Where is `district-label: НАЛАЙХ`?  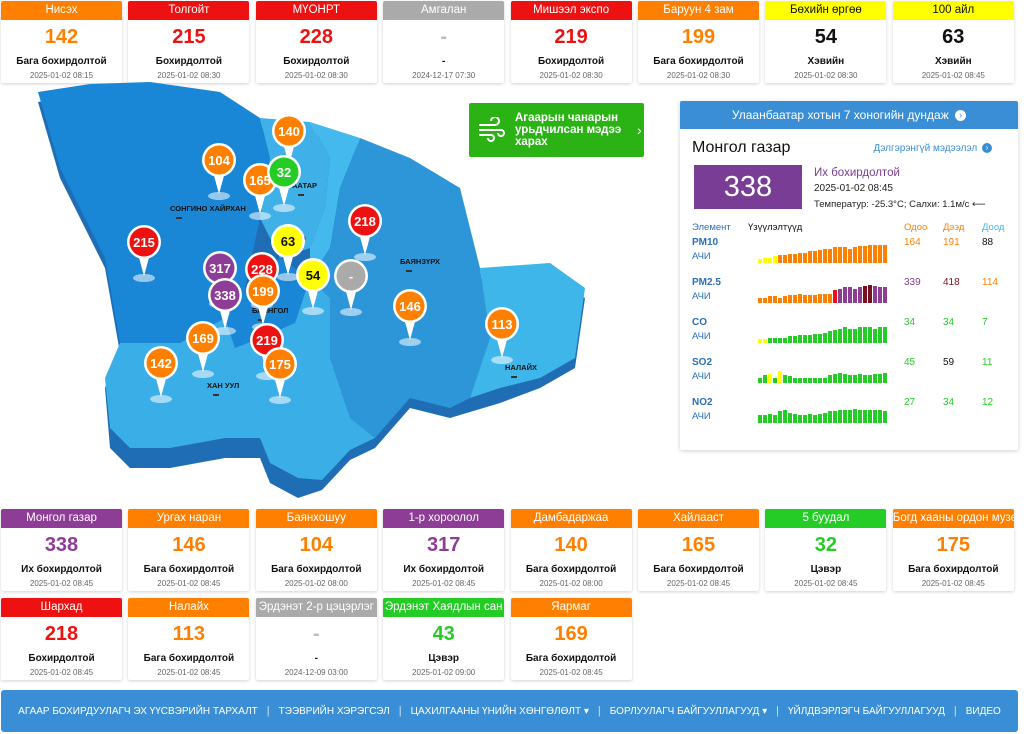 district-label: НАЛАЙХ is located at coordinates (521, 367).